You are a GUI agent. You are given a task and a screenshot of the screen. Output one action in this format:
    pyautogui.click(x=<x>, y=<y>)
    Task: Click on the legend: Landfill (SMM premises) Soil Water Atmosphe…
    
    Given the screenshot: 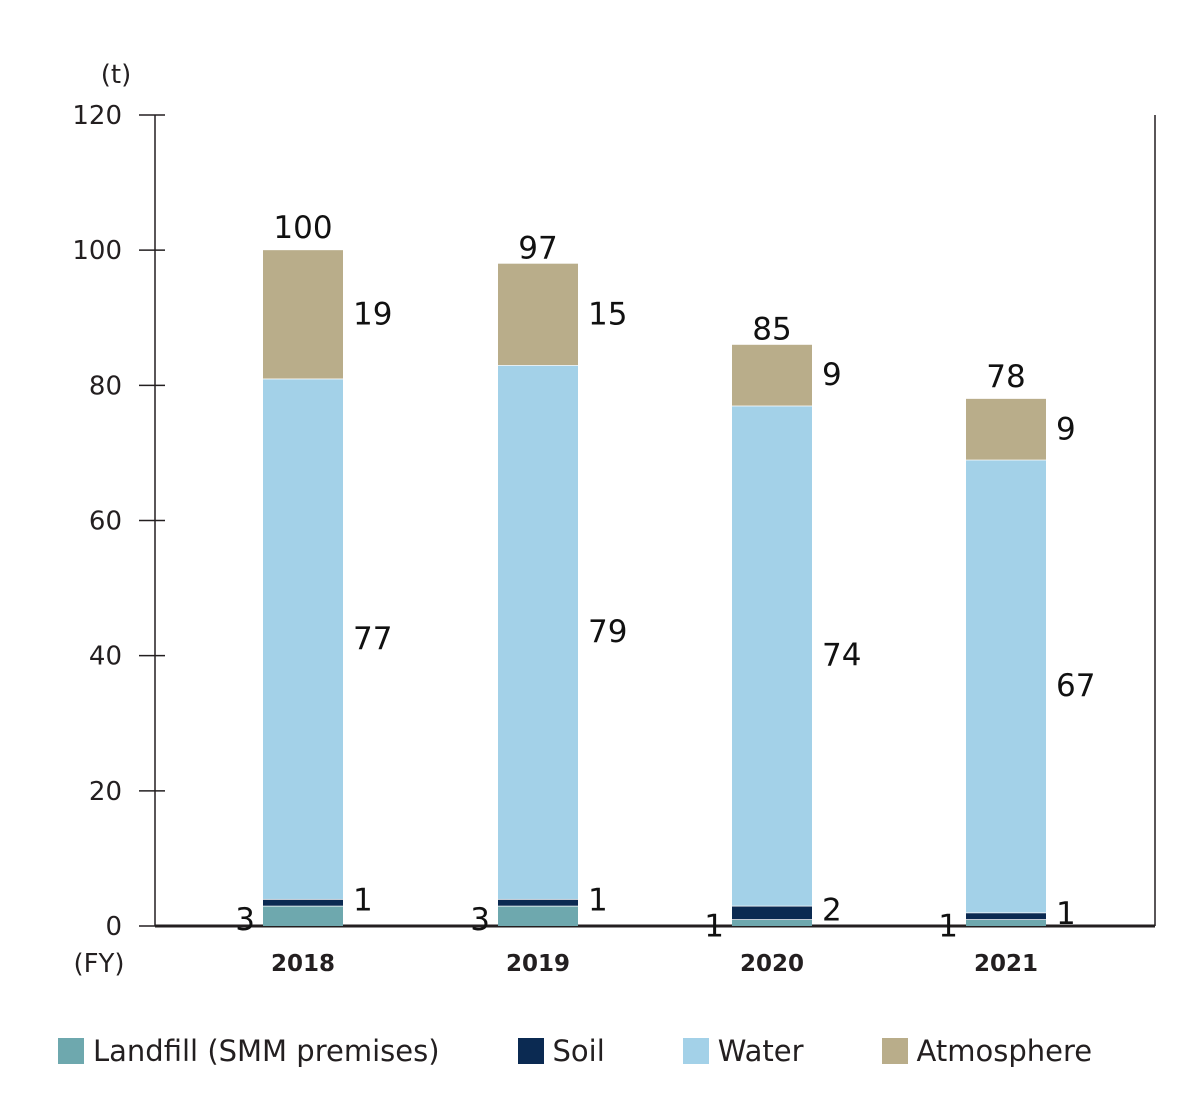 What is the action you would take?
    pyautogui.click(x=575, y=1051)
    